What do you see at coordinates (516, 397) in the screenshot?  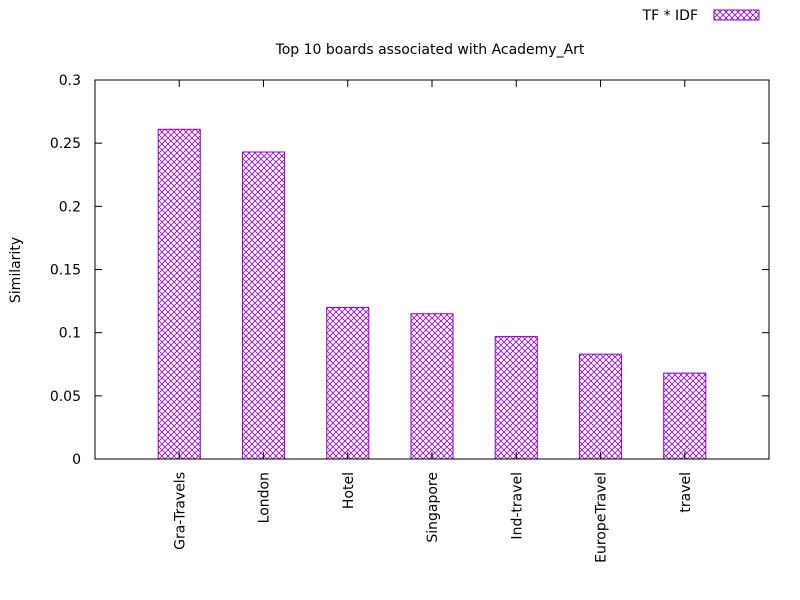 I see `bar-ind-travel` at bounding box center [516, 397].